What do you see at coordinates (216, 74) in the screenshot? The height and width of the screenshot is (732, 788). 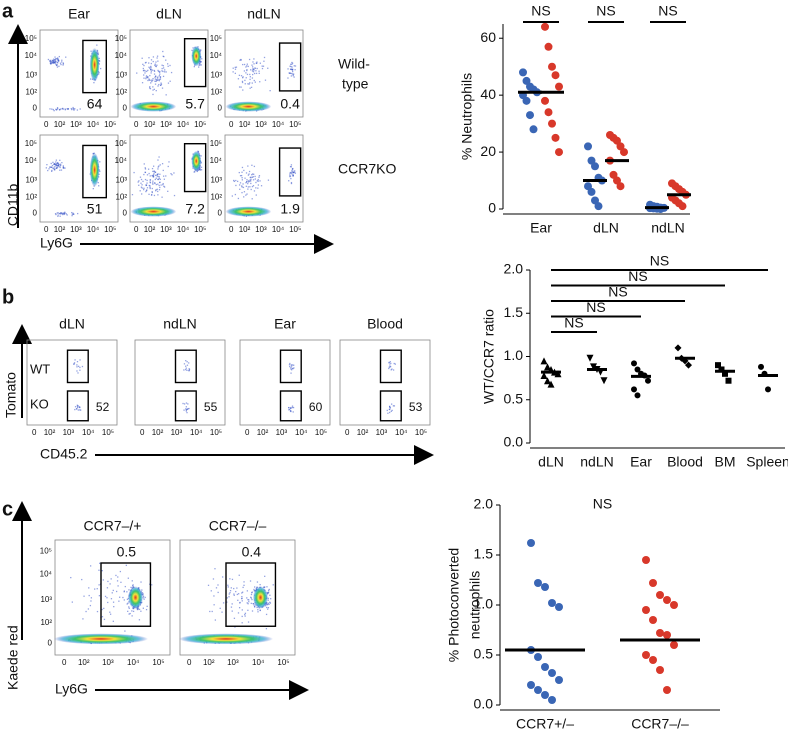 I see `flow-y-tick: 10³` at bounding box center [216, 74].